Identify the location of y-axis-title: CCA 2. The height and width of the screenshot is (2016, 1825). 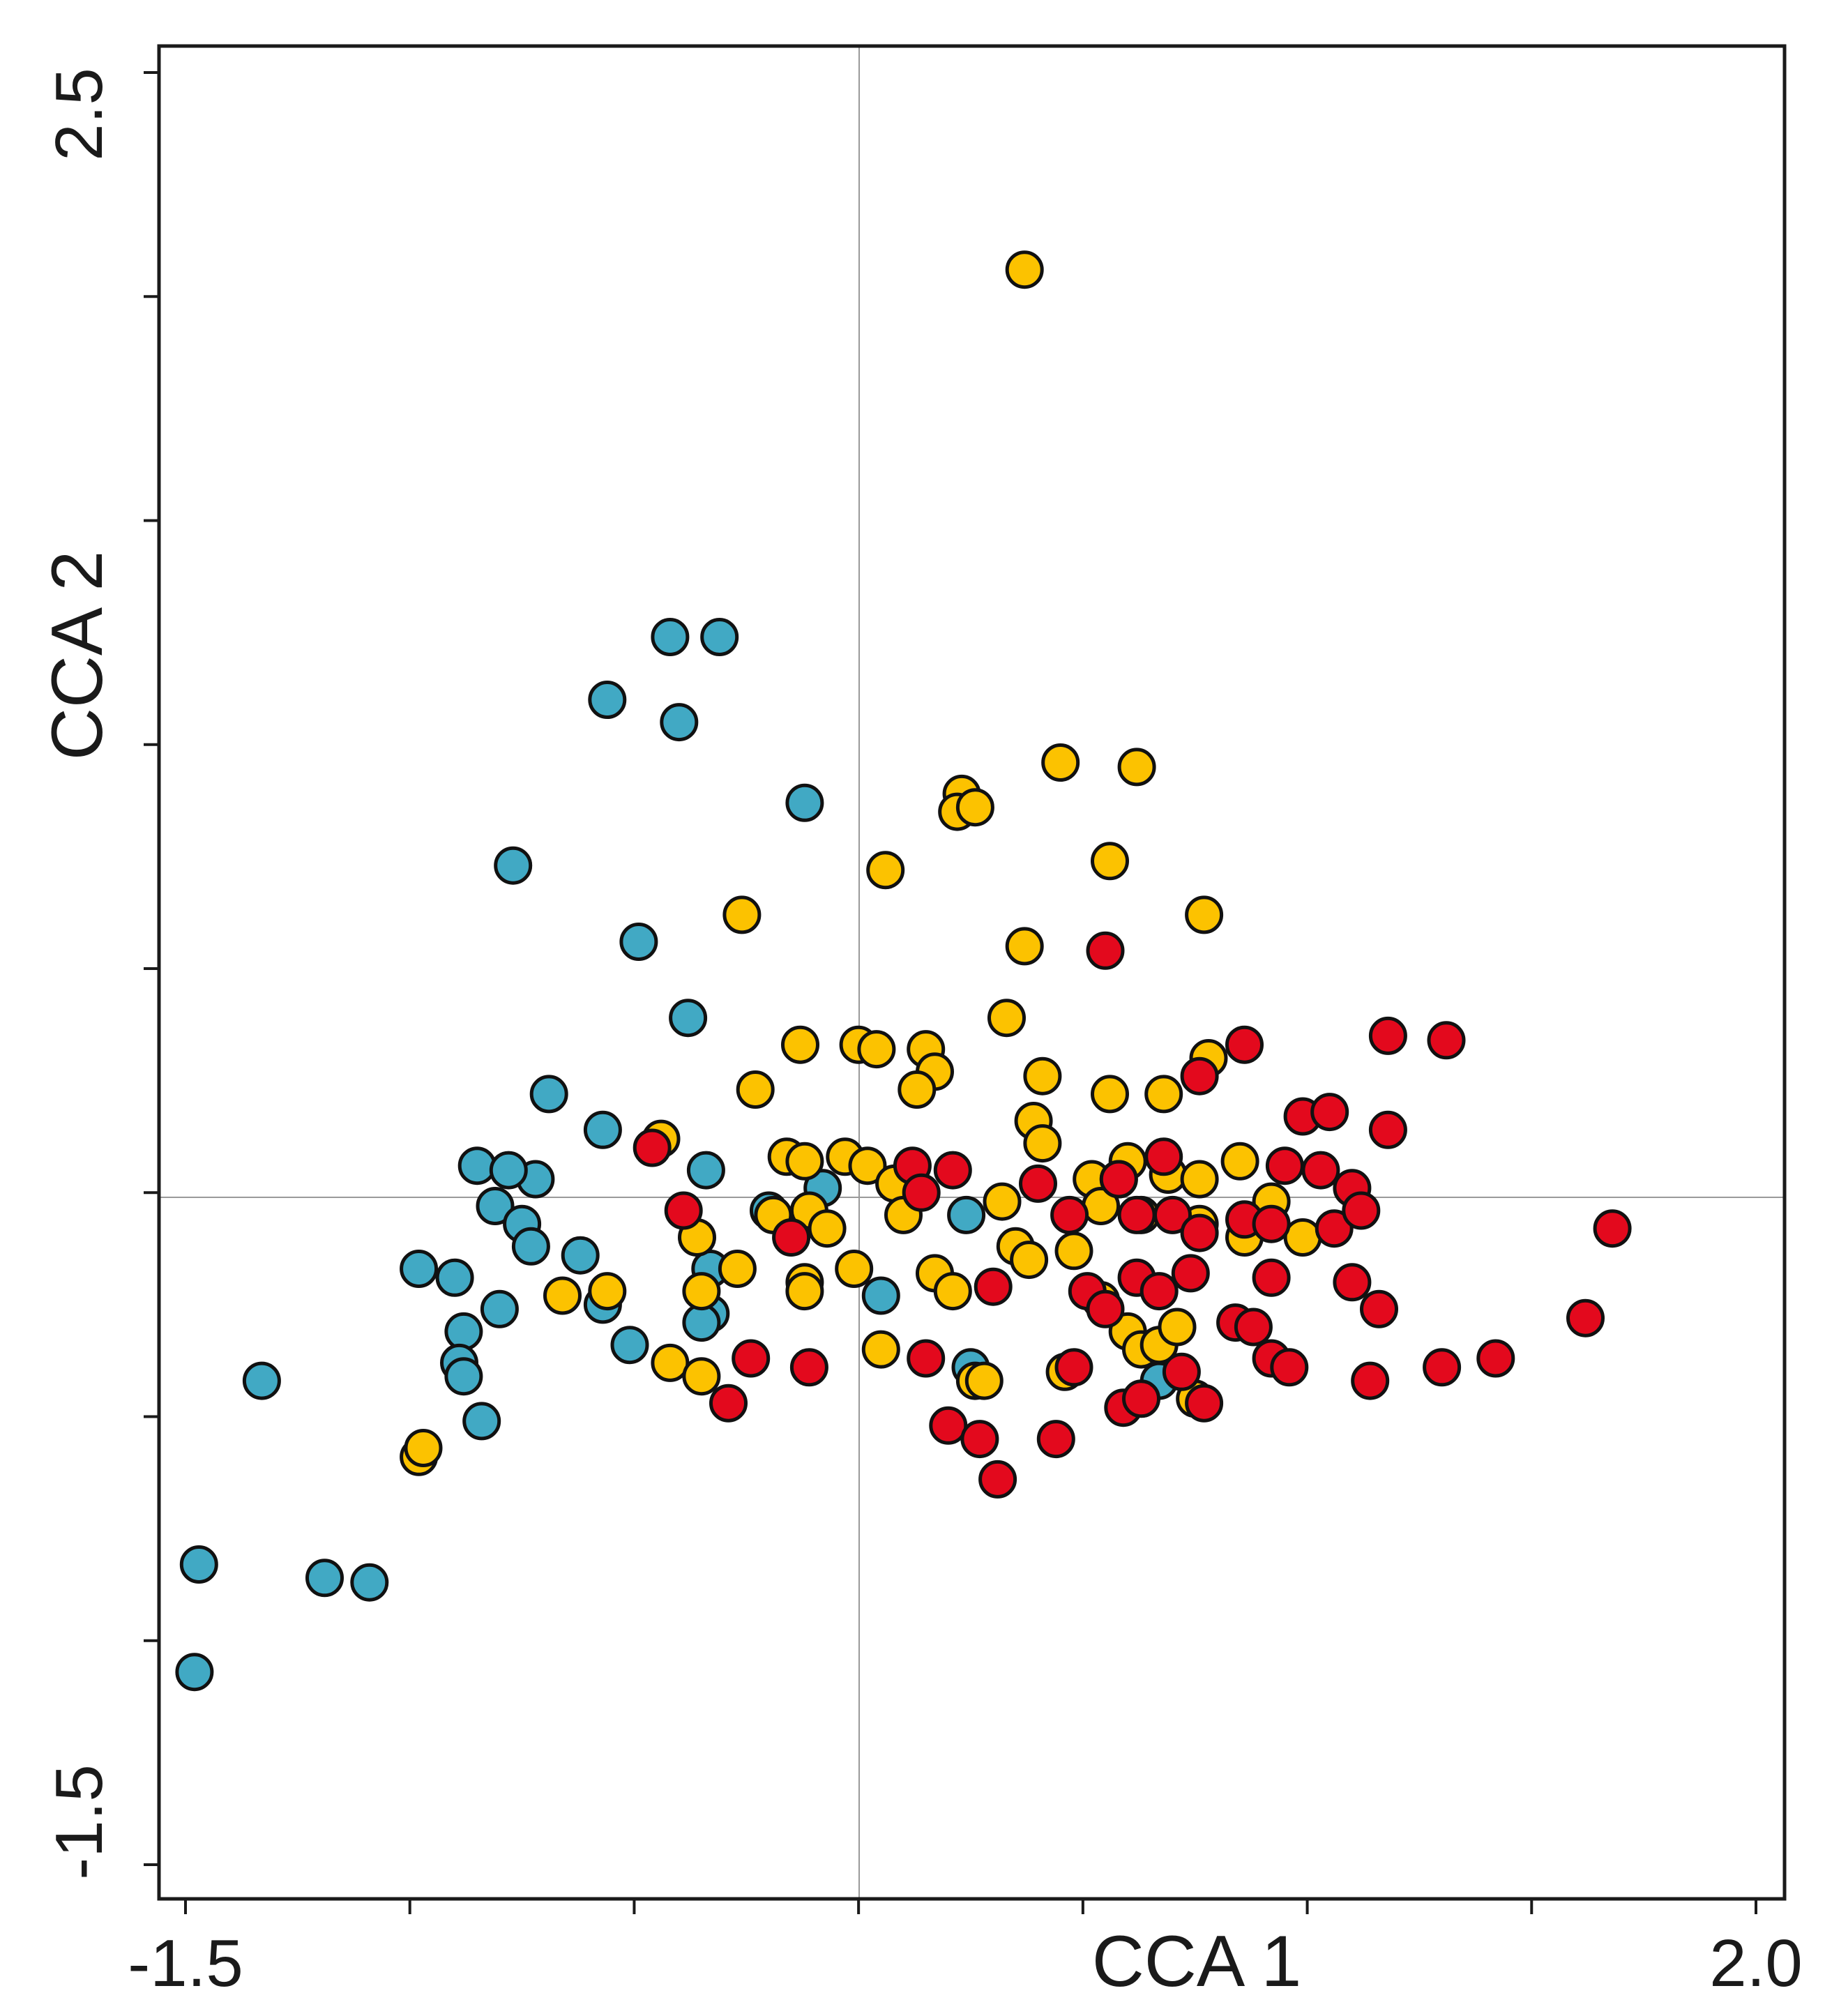
(77, 656).